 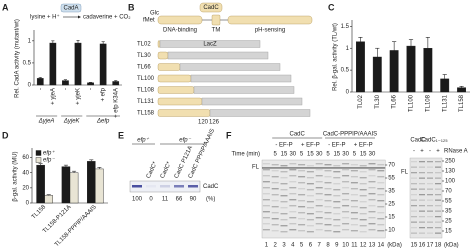 What do you see at coordinates (210, 44) in the screenshot?
I see `lacz-part` at bounding box center [210, 44].